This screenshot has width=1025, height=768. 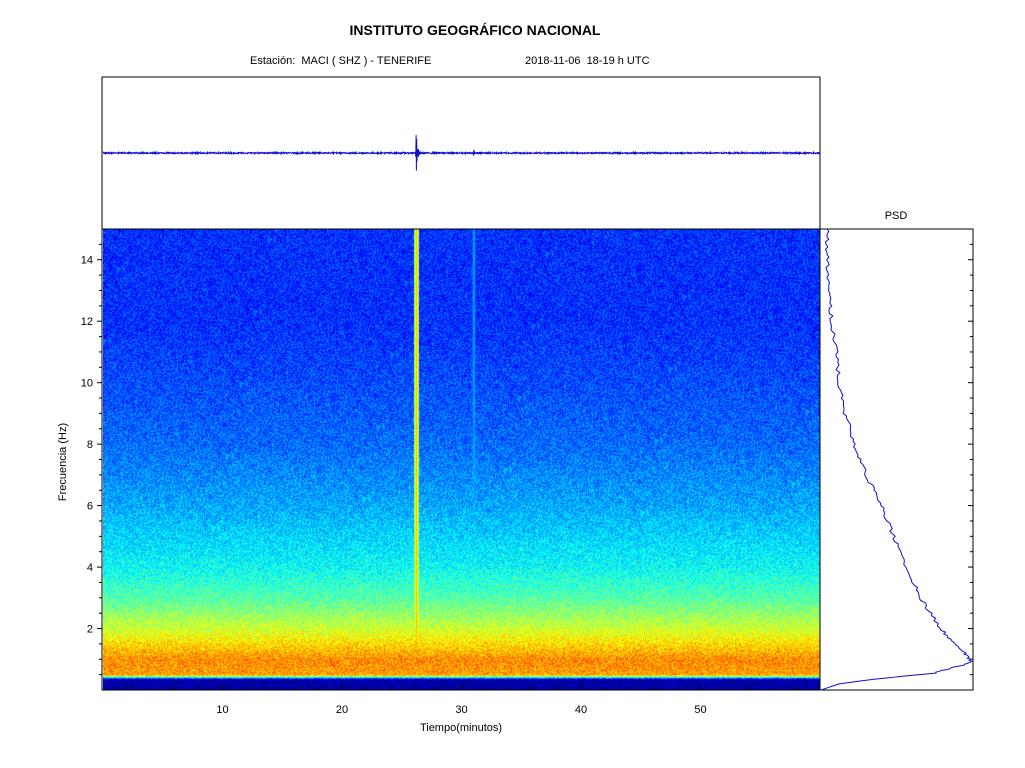 I want to click on station-label: Estación: MACI ( SHZ ) - TENERIFE, so click(x=341, y=61).